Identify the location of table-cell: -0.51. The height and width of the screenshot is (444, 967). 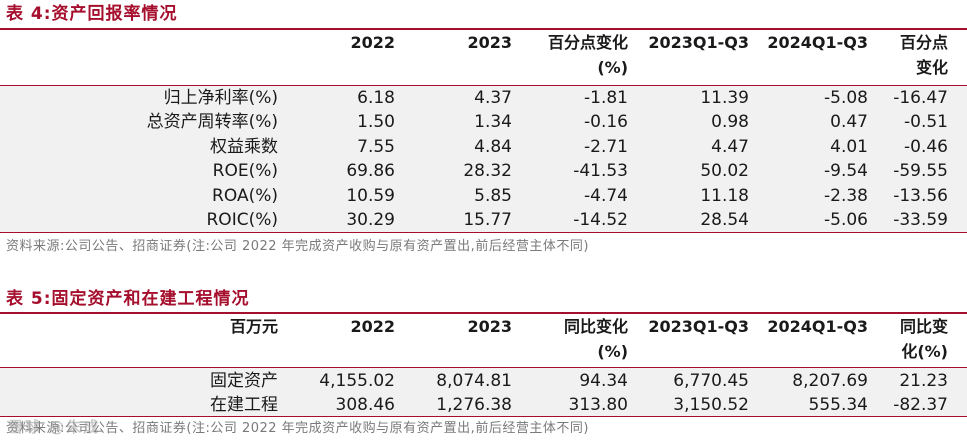
(926, 122).